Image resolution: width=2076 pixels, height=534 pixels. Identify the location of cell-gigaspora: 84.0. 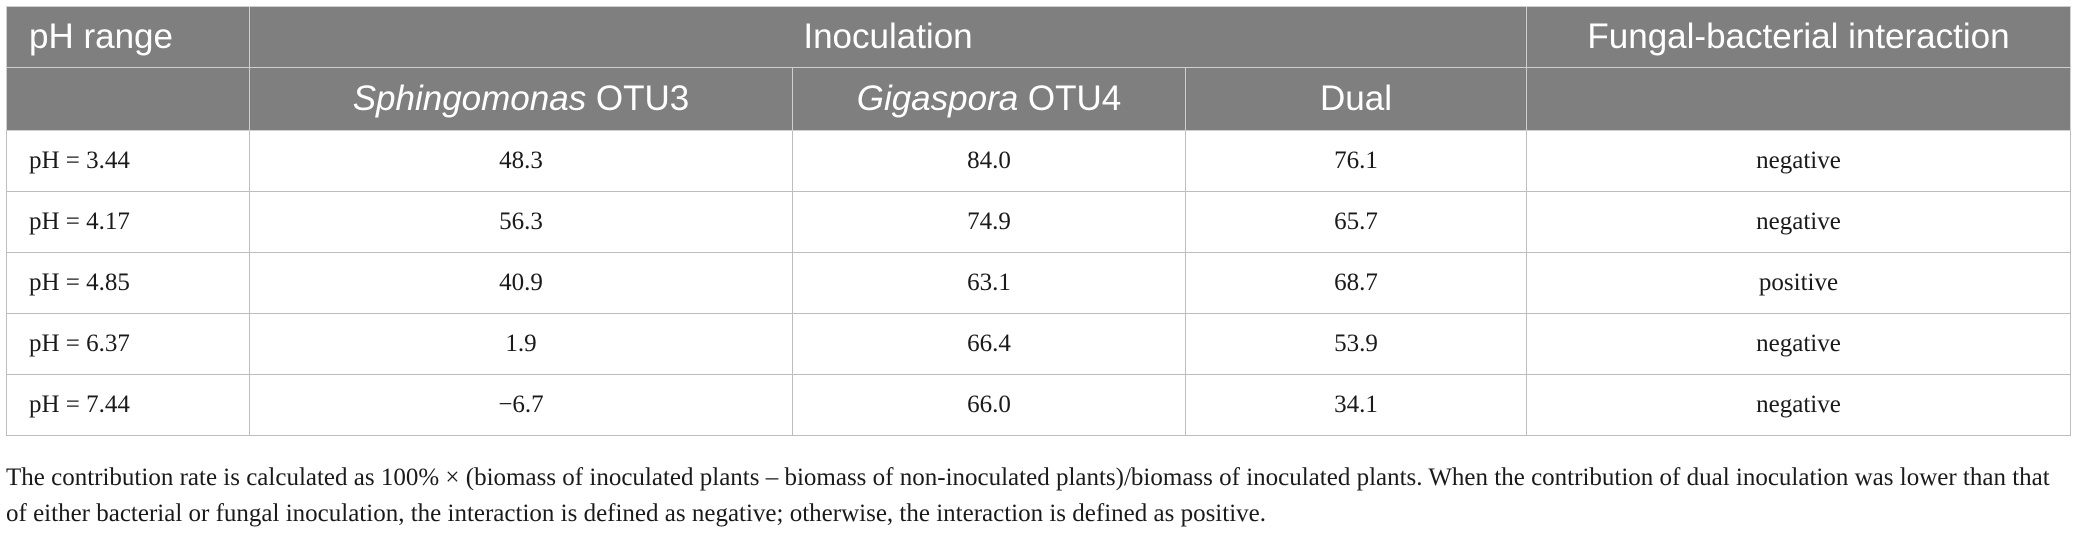
(989, 161).